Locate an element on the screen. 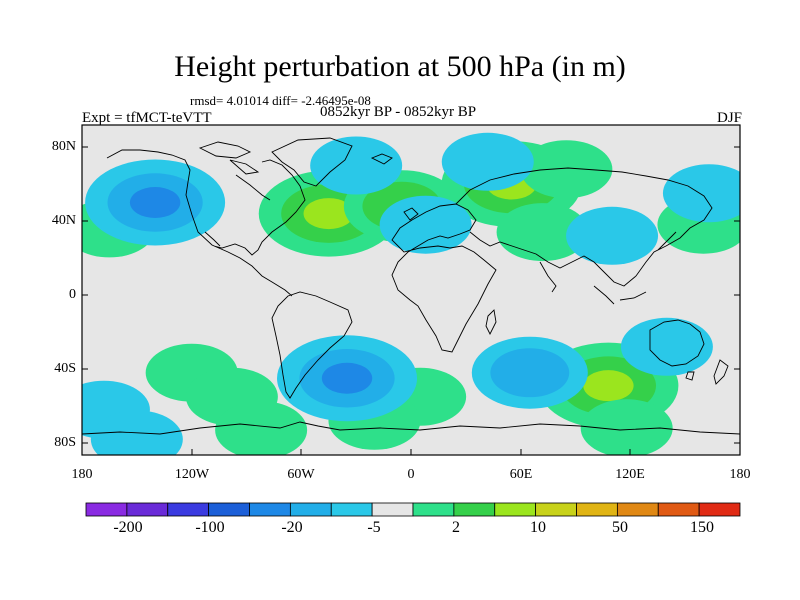  coast-arctic-islands is located at coordinates (295, 158).